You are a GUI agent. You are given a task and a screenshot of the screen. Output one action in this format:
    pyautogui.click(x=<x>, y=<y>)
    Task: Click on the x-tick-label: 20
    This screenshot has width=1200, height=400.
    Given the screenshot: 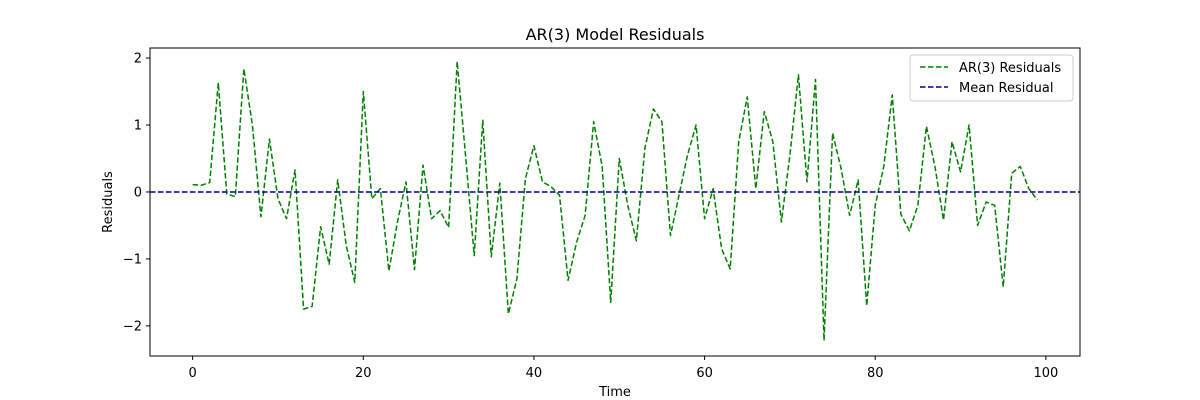 What is the action you would take?
    pyautogui.click(x=363, y=373)
    